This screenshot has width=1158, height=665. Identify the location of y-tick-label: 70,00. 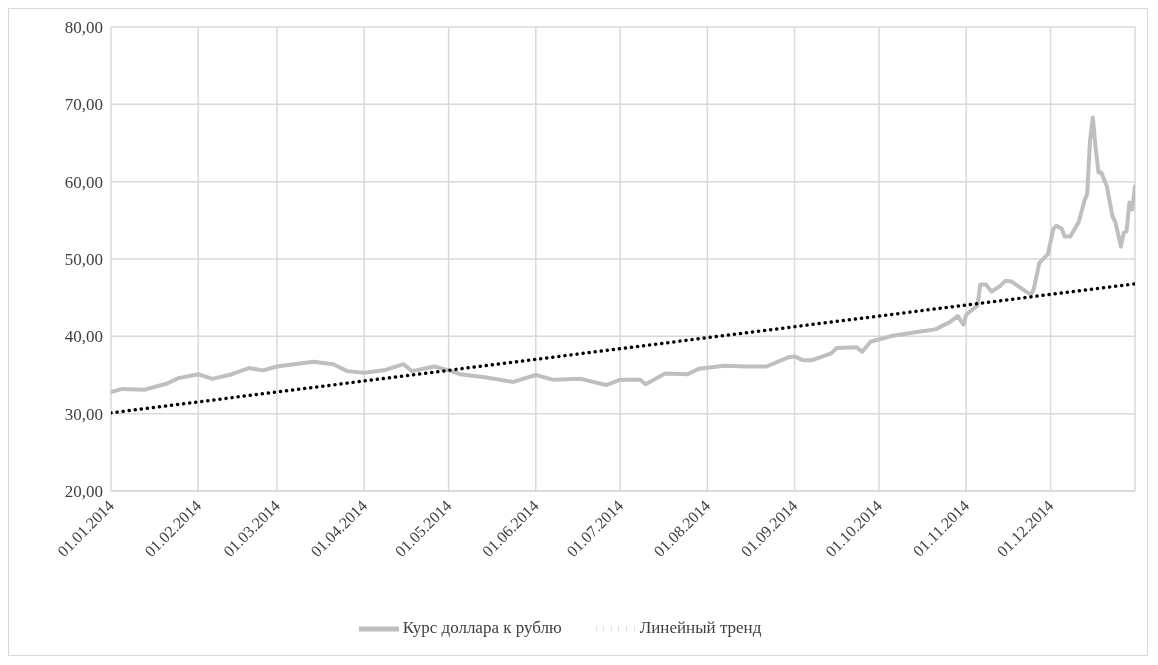
(83, 105).